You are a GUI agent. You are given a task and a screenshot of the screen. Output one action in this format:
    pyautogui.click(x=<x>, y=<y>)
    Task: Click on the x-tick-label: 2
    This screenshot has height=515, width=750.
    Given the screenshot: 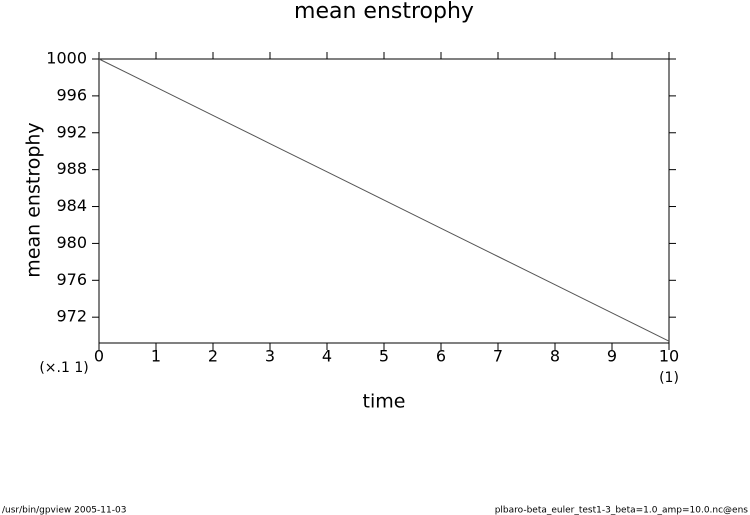 What is the action you would take?
    pyautogui.click(x=213, y=356)
    